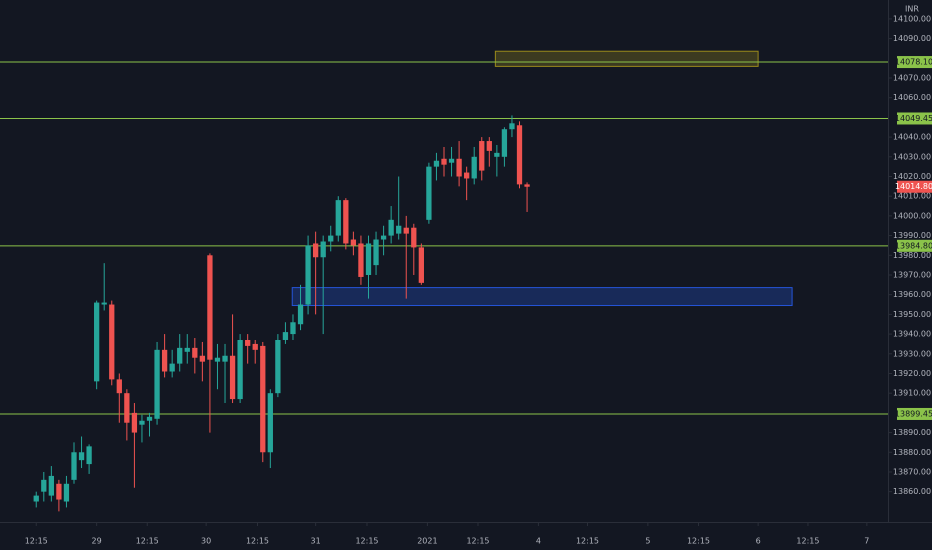 The width and height of the screenshot is (932, 550). What do you see at coordinates (912, 156) in the screenshot?
I see `y-tick-label: 14030.00` at bounding box center [912, 156].